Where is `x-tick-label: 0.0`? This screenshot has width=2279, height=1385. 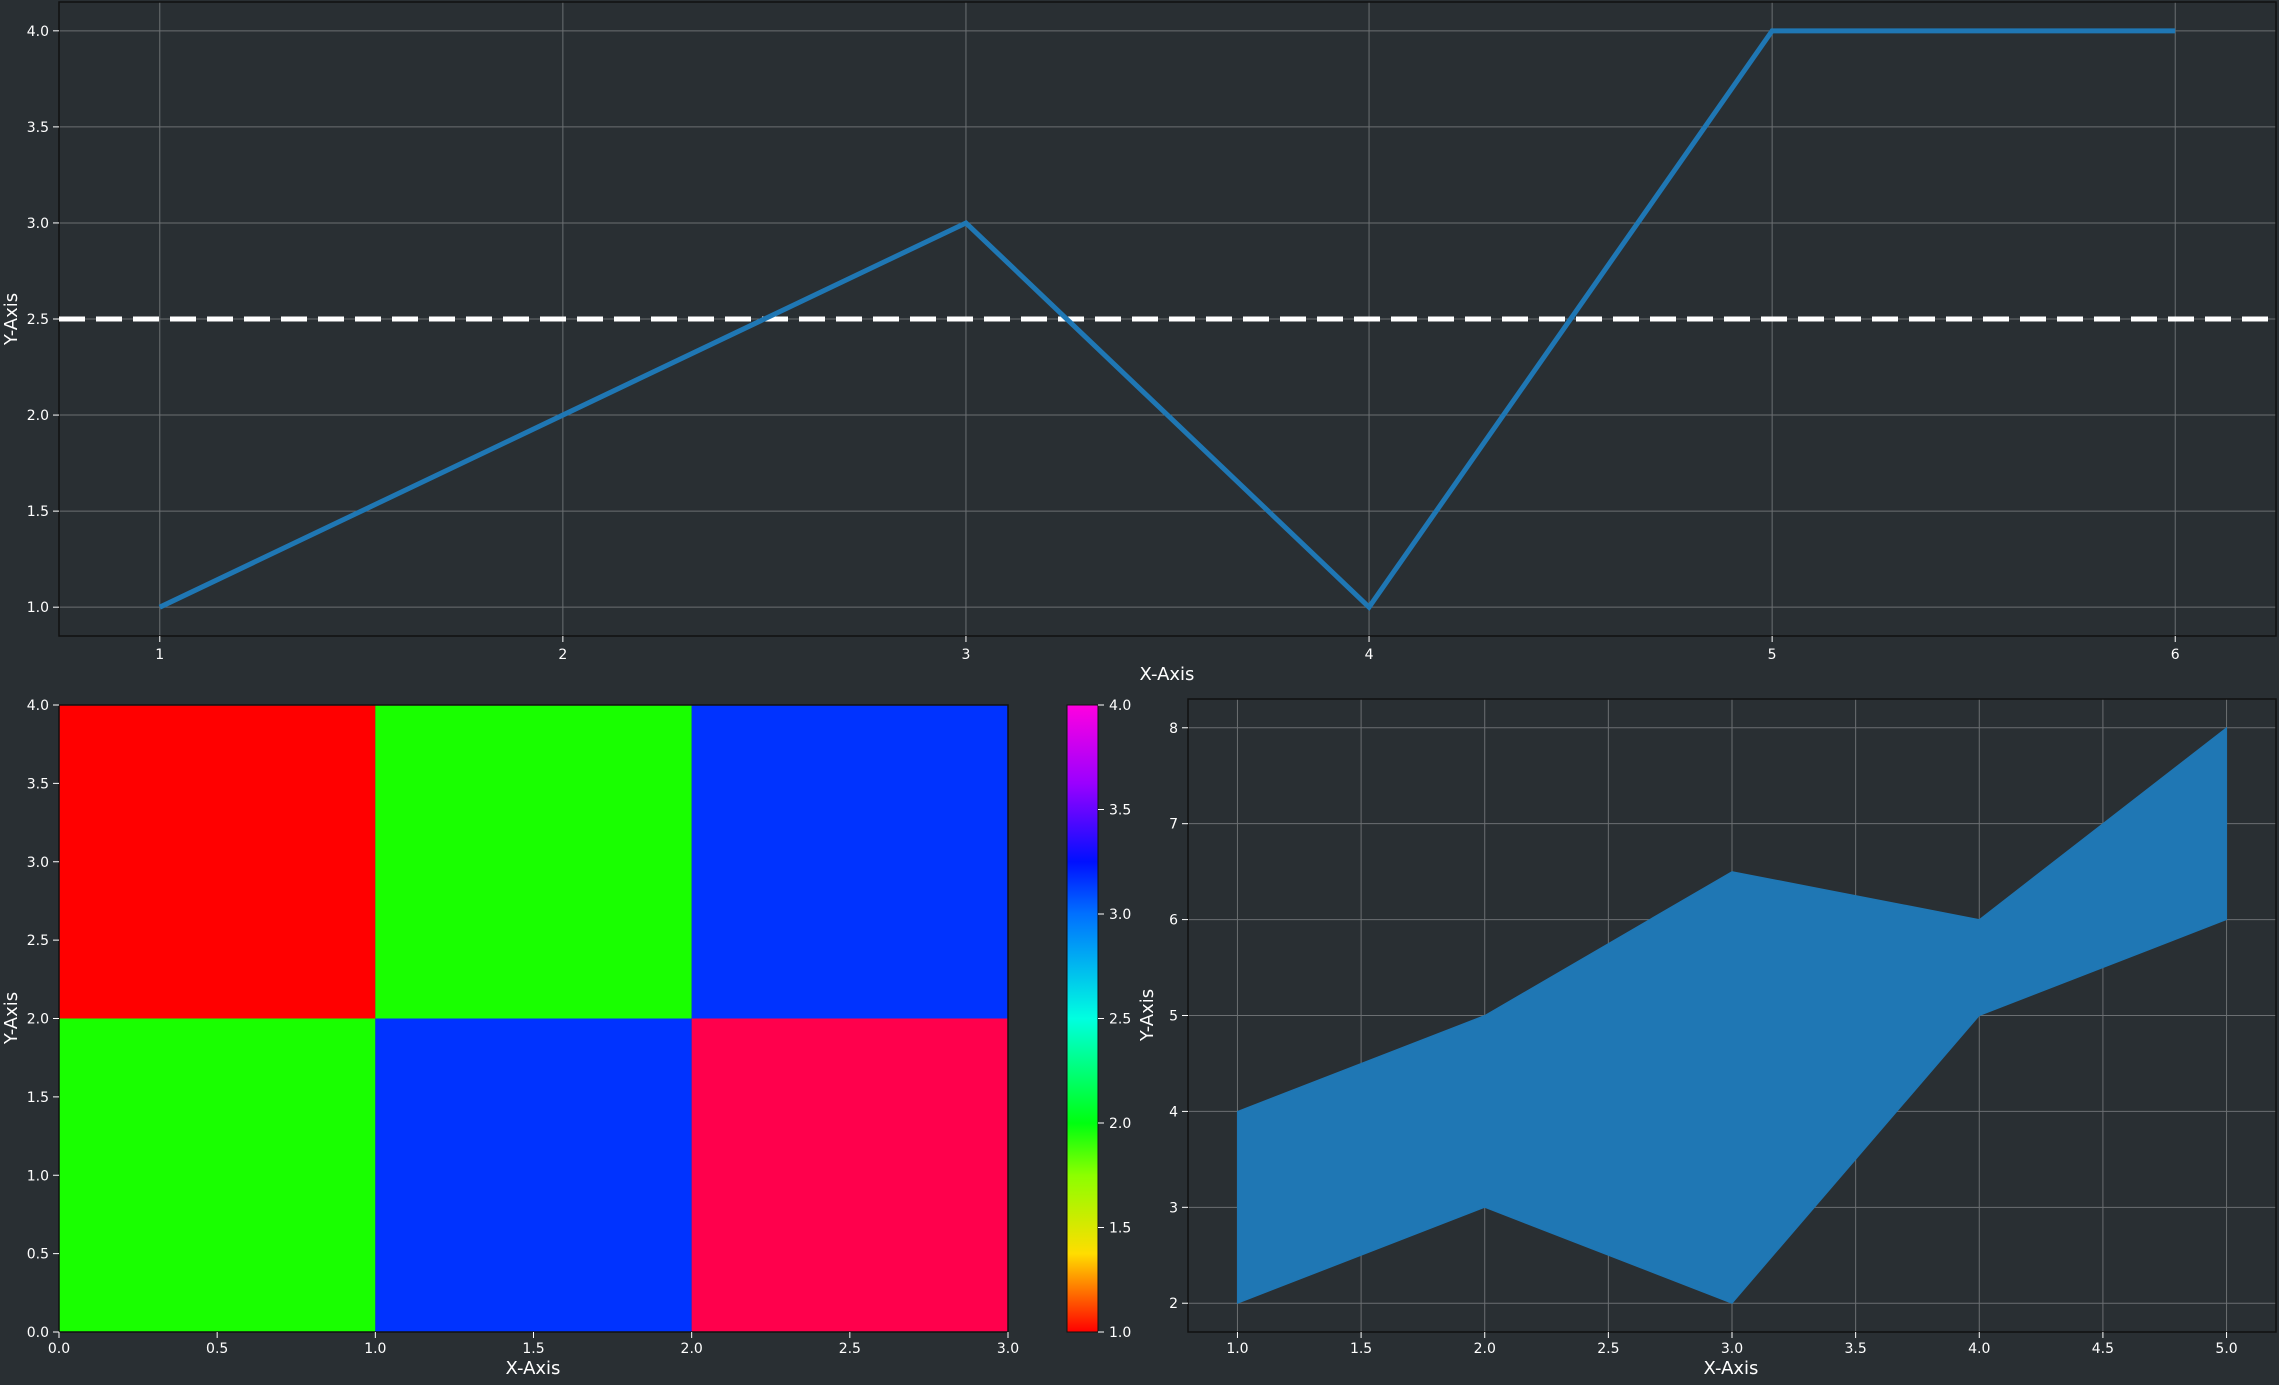
x-tick-label: 0.0 is located at coordinates (59, 1349).